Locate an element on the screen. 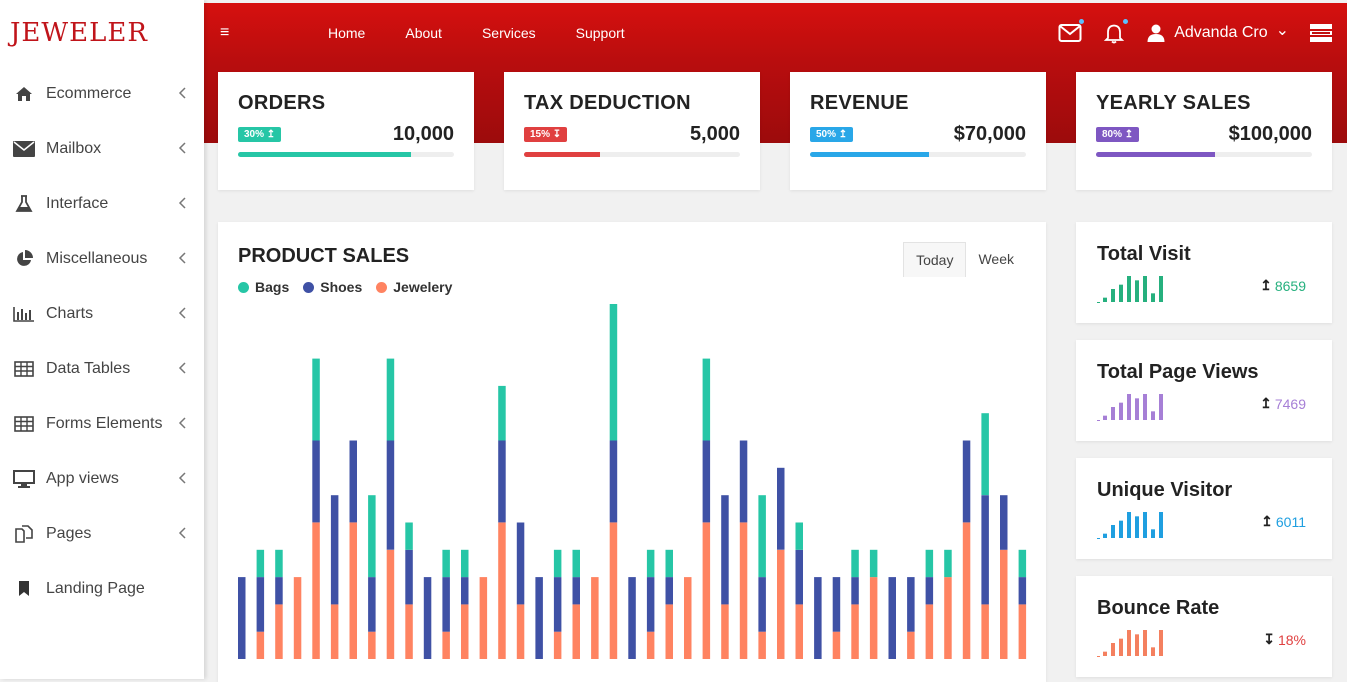  hamburger-menu-icon: ≡ is located at coordinates (225, 32).